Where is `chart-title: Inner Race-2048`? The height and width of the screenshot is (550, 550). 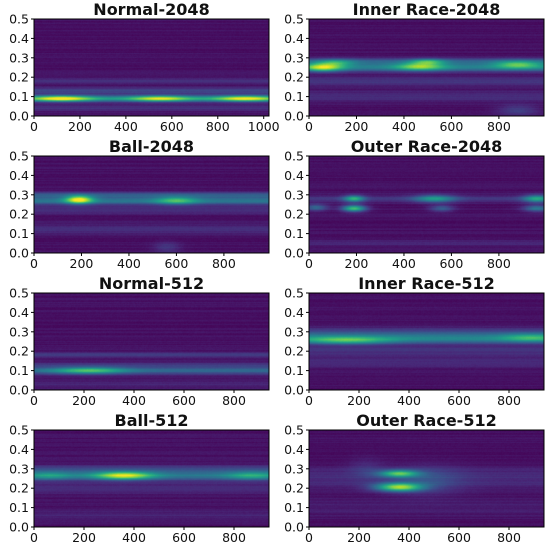 chart-title: Inner Race-2048 is located at coordinates (427, 9).